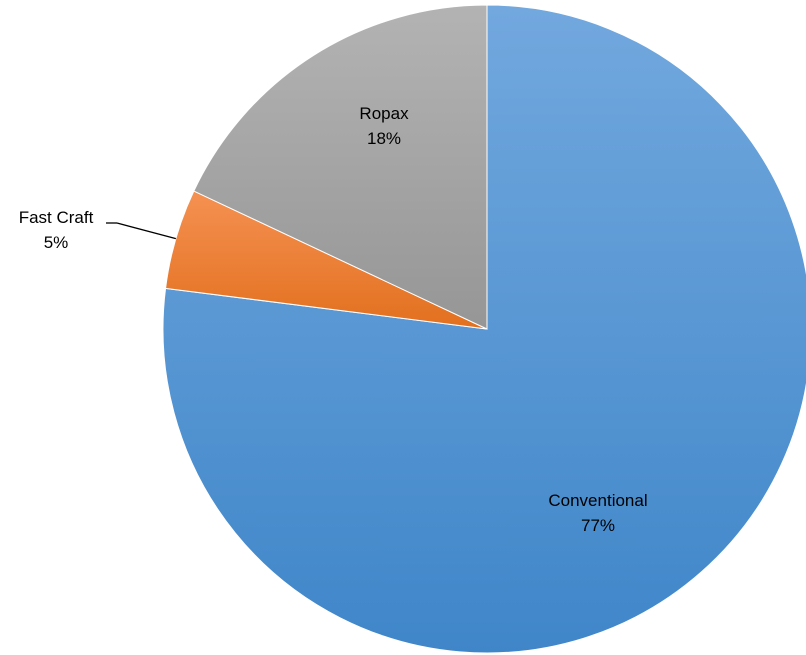 Image resolution: width=806 pixels, height=655 pixels. What do you see at coordinates (384, 138) in the screenshot?
I see `slice-label-ropax-value: 18%` at bounding box center [384, 138].